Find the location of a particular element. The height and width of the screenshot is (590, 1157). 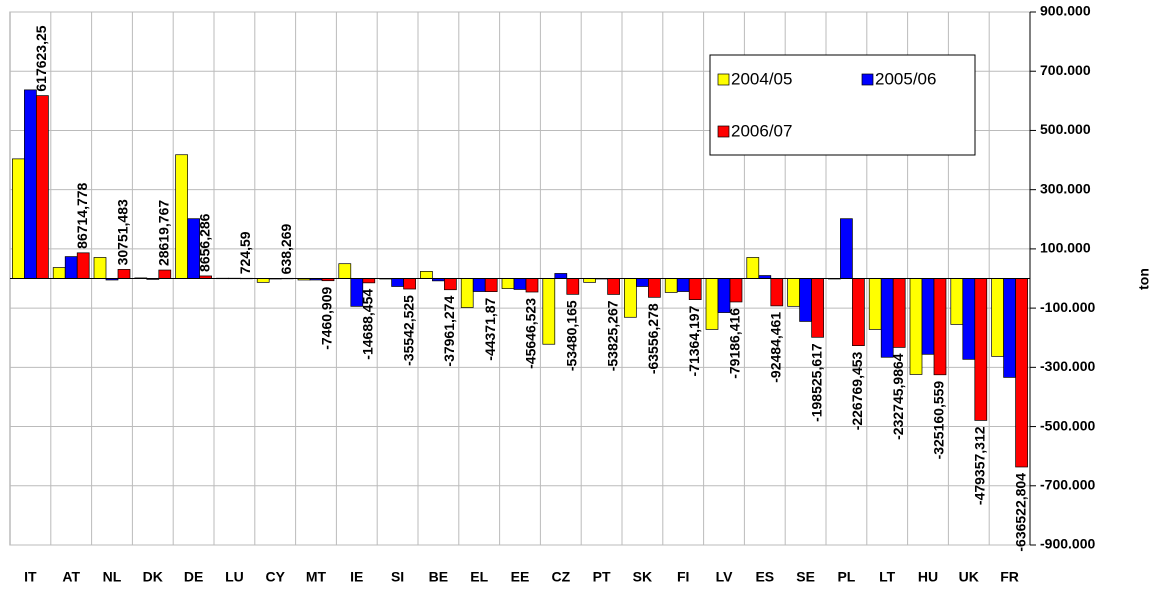

data-label: 30751,483 is located at coordinates (123, 232).